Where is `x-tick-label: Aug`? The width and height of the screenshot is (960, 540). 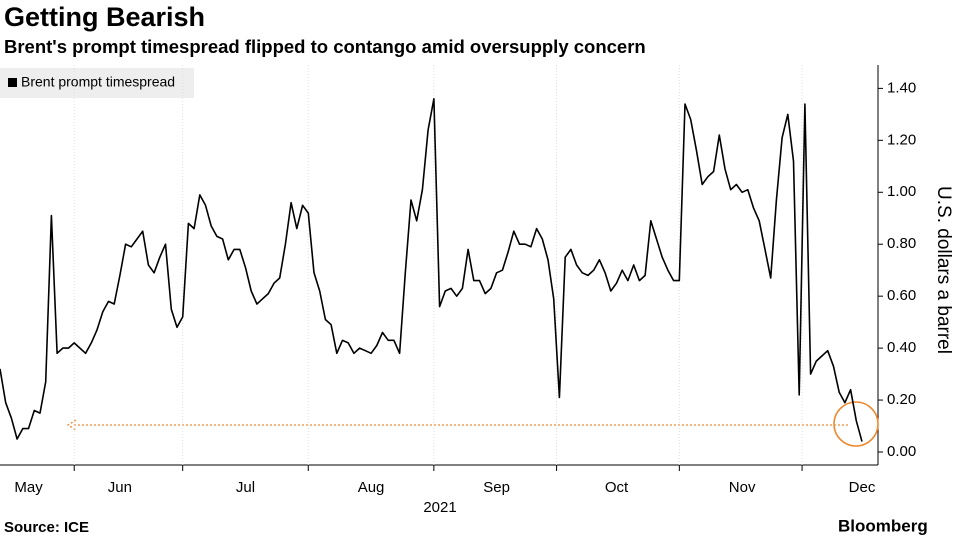
x-tick-label: Aug is located at coordinates (371, 487).